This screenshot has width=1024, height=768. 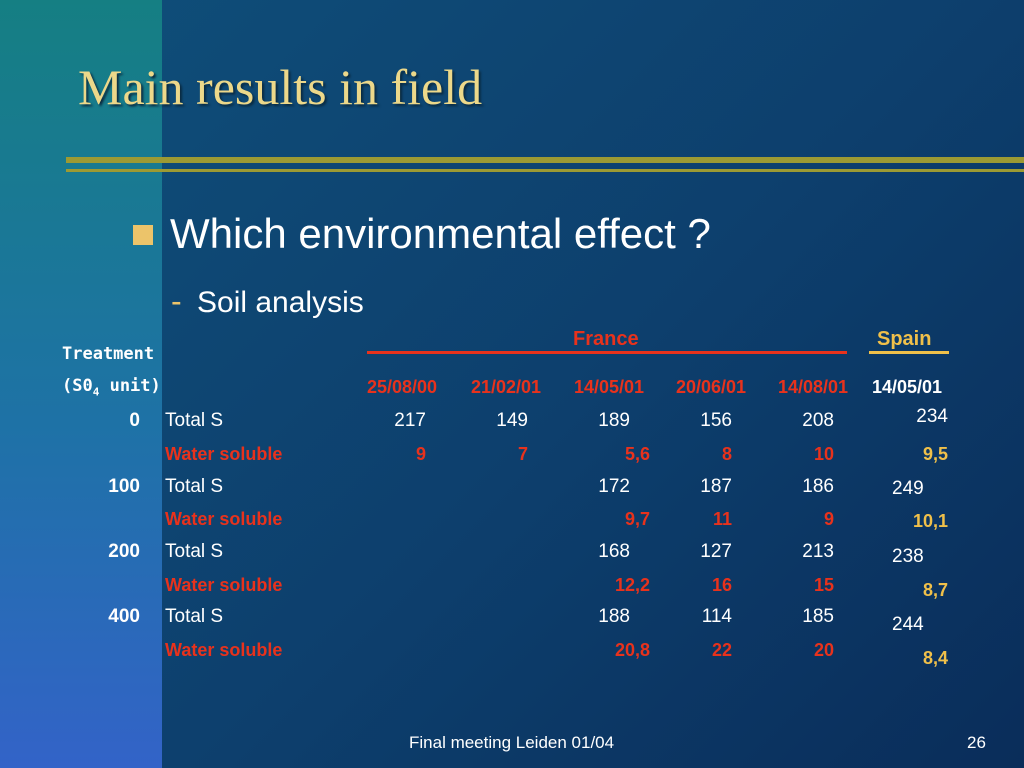 I want to click on footer-text: Final meeting Leiden 01/04, so click(x=512, y=742).